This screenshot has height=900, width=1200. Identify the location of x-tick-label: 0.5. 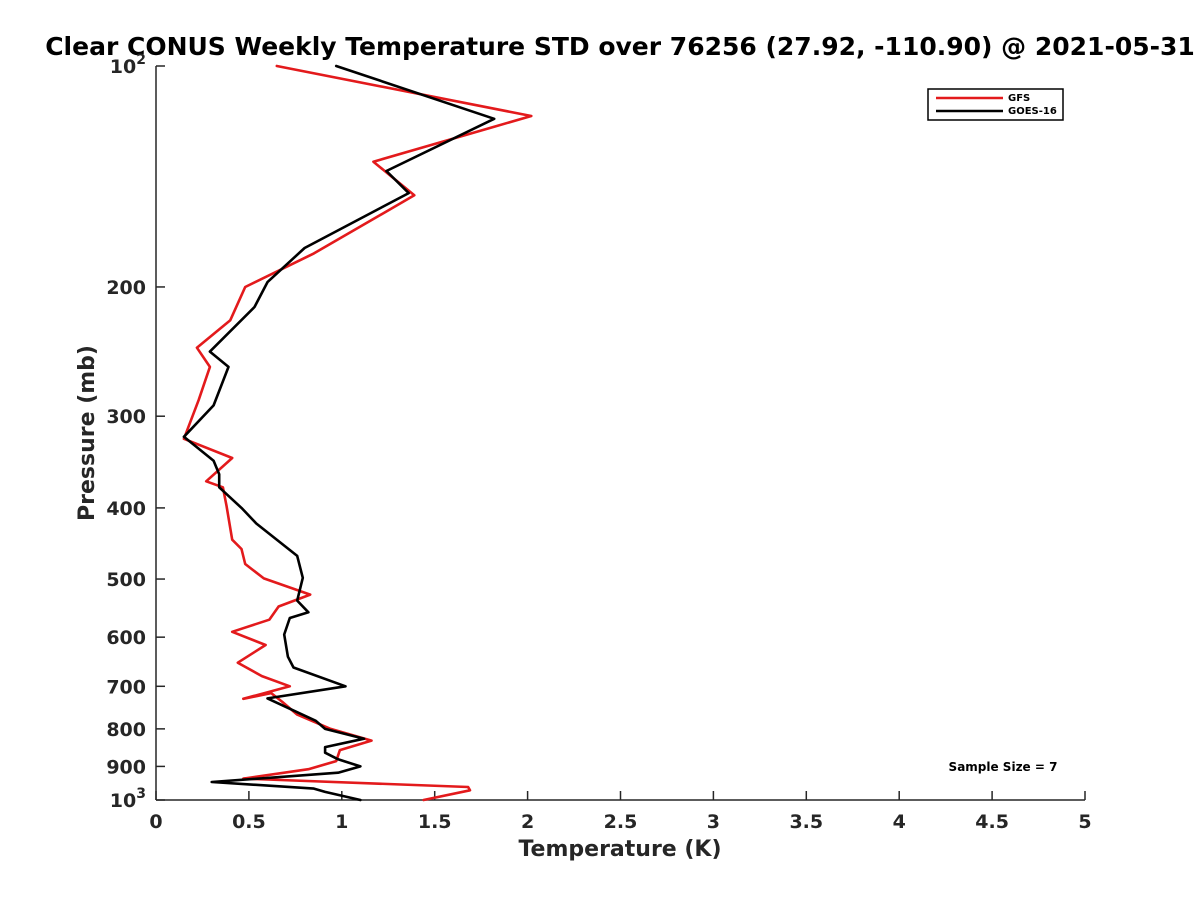
(249, 822).